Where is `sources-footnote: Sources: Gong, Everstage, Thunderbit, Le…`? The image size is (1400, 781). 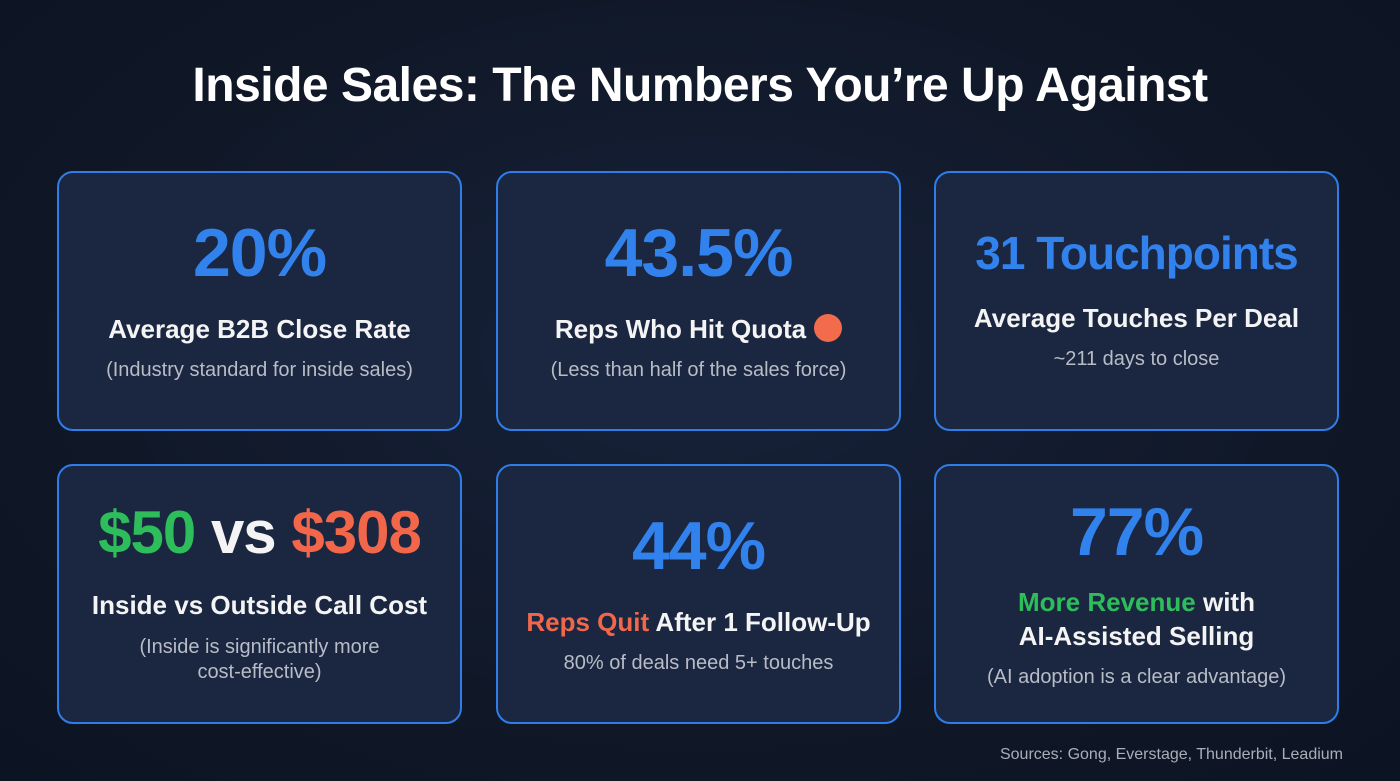 sources-footnote: Sources: Gong, Everstage, Thunderbit, Le… is located at coordinates (1171, 754).